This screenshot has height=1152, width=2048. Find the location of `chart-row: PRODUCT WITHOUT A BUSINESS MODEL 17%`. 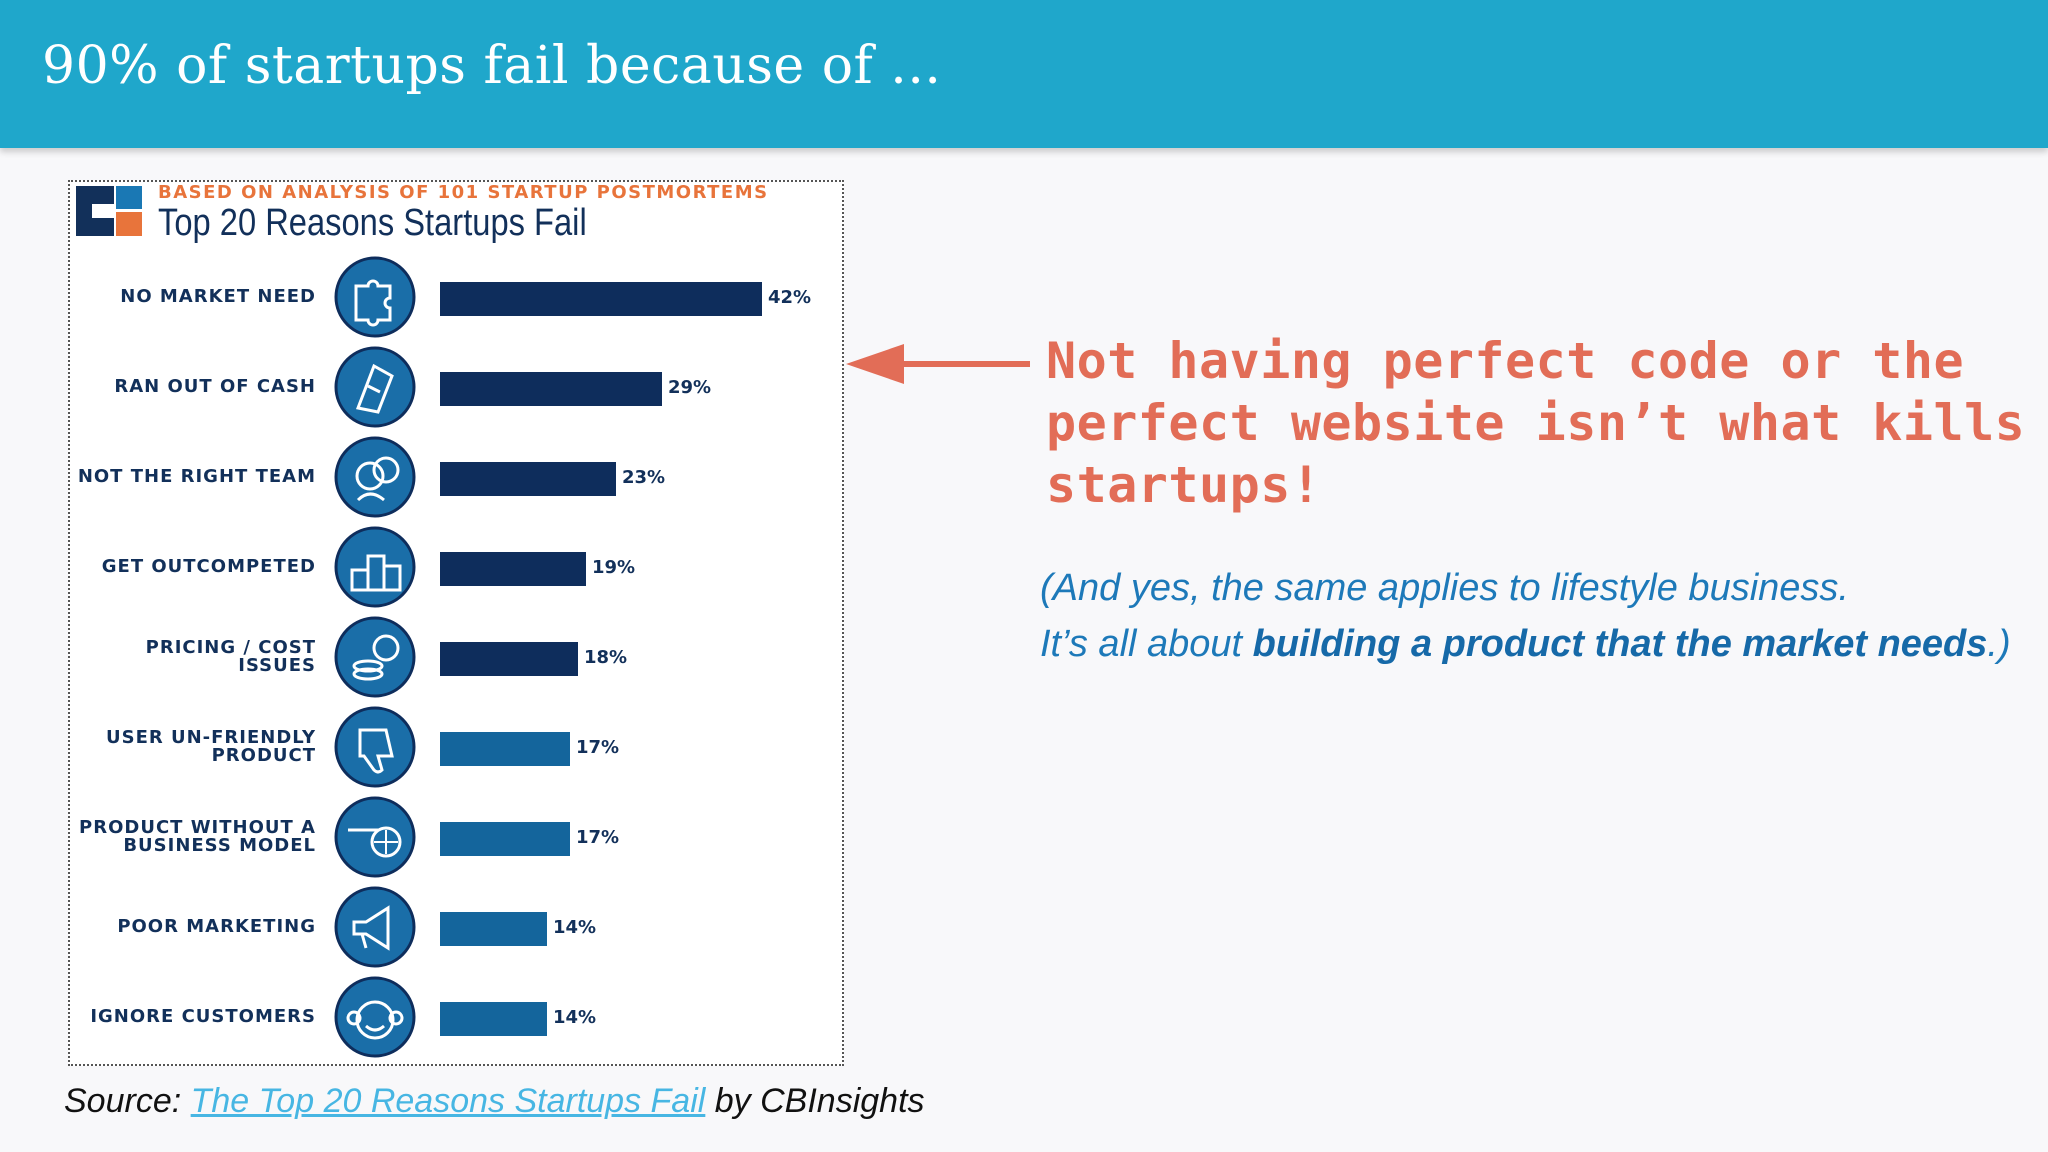

chart-row: PRODUCT WITHOUT A BUSINESS MODEL 17% is located at coordinates (458, 837).